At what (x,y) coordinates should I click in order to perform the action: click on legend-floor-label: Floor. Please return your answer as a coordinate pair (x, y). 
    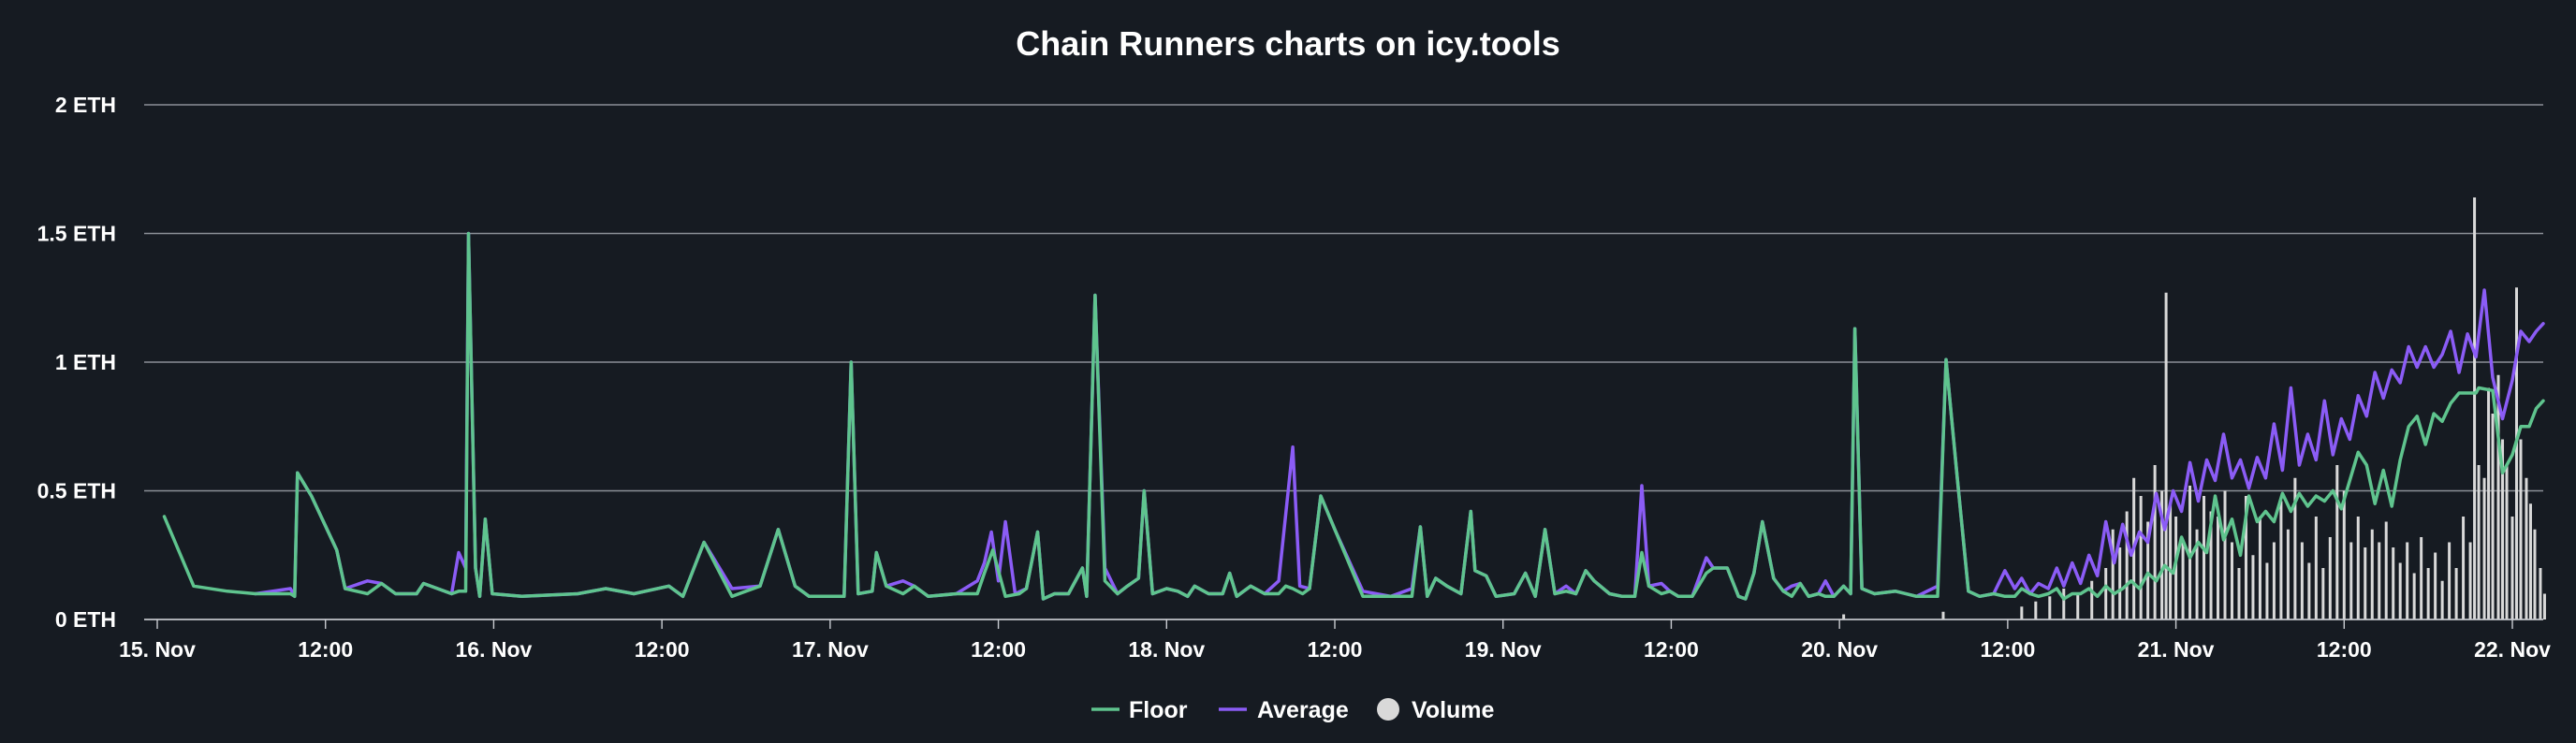
    Looking at the image, I should click on (1158, 710).